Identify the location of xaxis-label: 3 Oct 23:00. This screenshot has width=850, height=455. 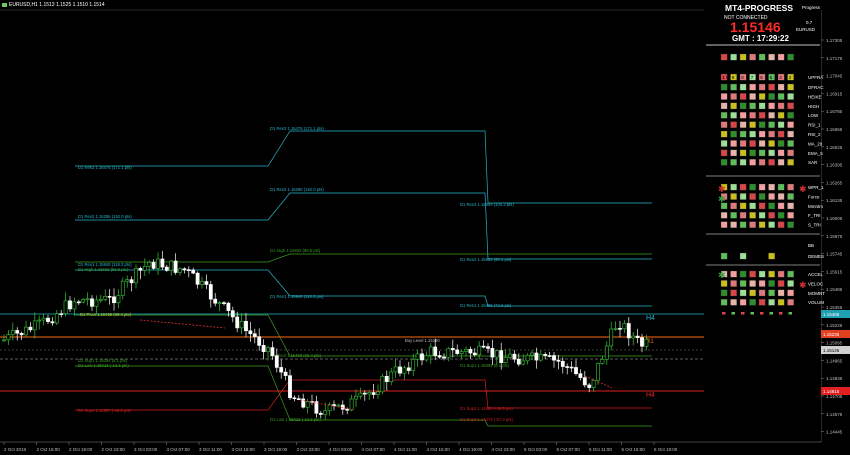
(309, 449).